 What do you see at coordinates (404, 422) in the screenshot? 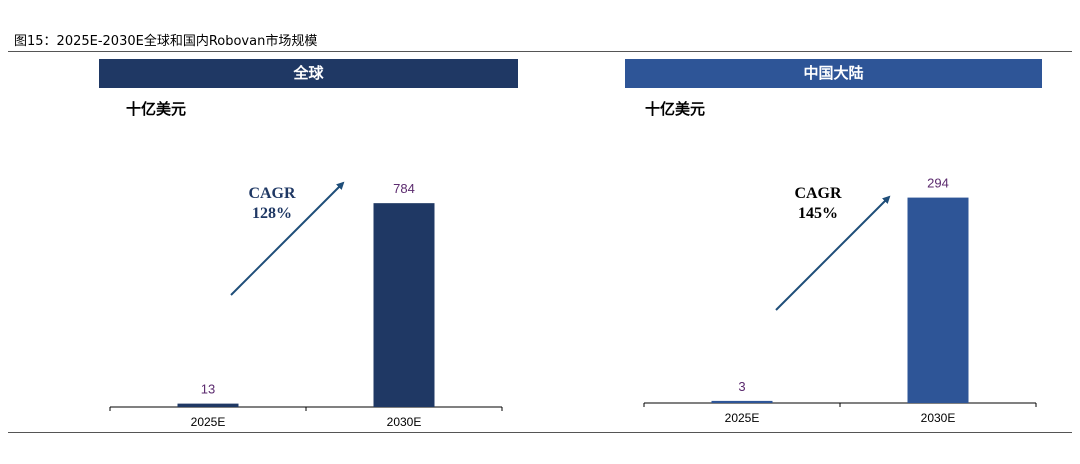
I see `x-tick-label-2030E-global: 2030E` at bounding box center [404, 422].